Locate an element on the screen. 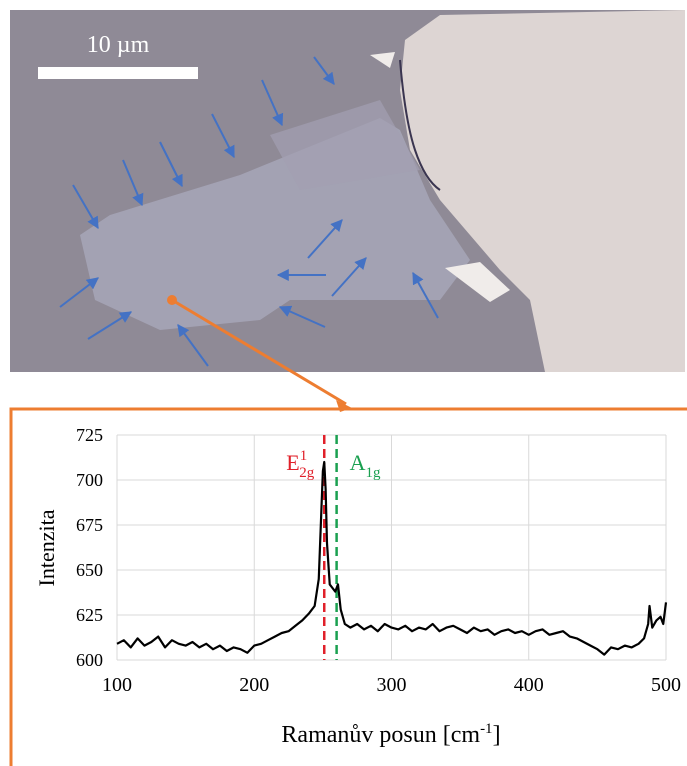 The width and height of the screenshot is (687, 766). peak-label-sub: 2g is located at coordinates (307, 473).